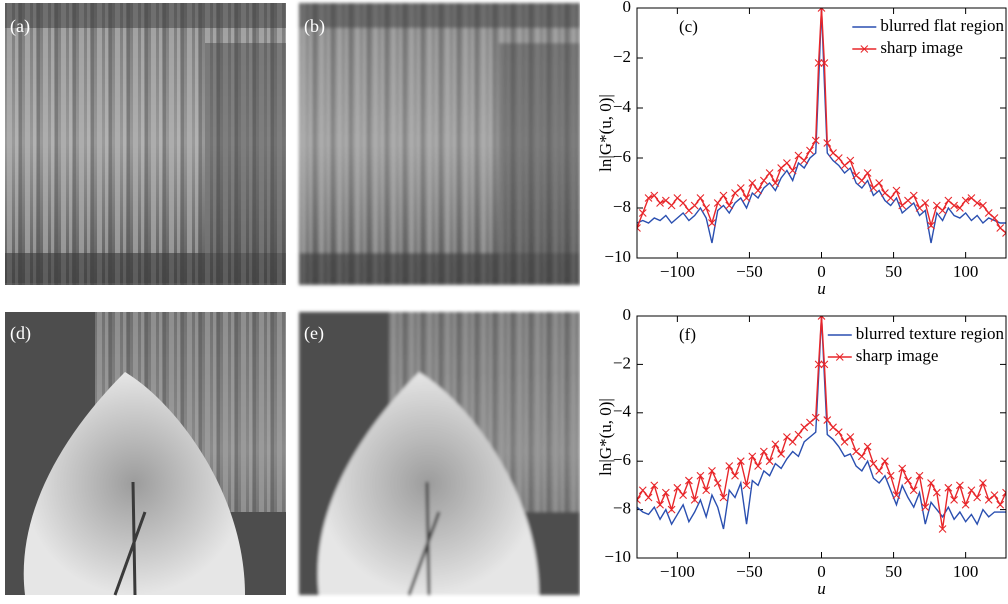  Describe the element at coordinates (688, 26) in the screenshot. I see `panel-label: (c)` at that location.